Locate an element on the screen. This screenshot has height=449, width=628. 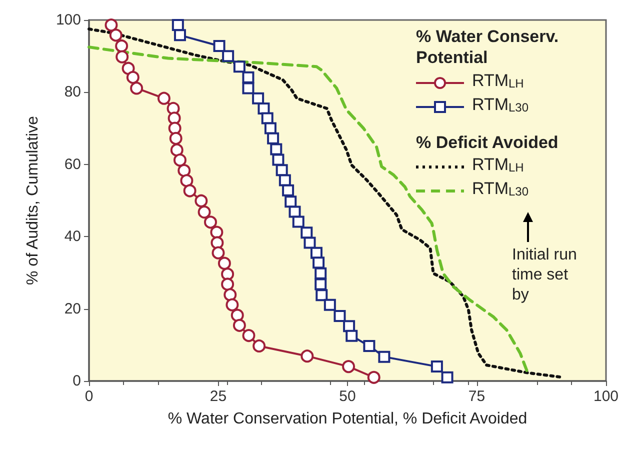
x-axis-title: % Water Conservation Potential, % Deficit Avoided is located at coordinates (348, 419).